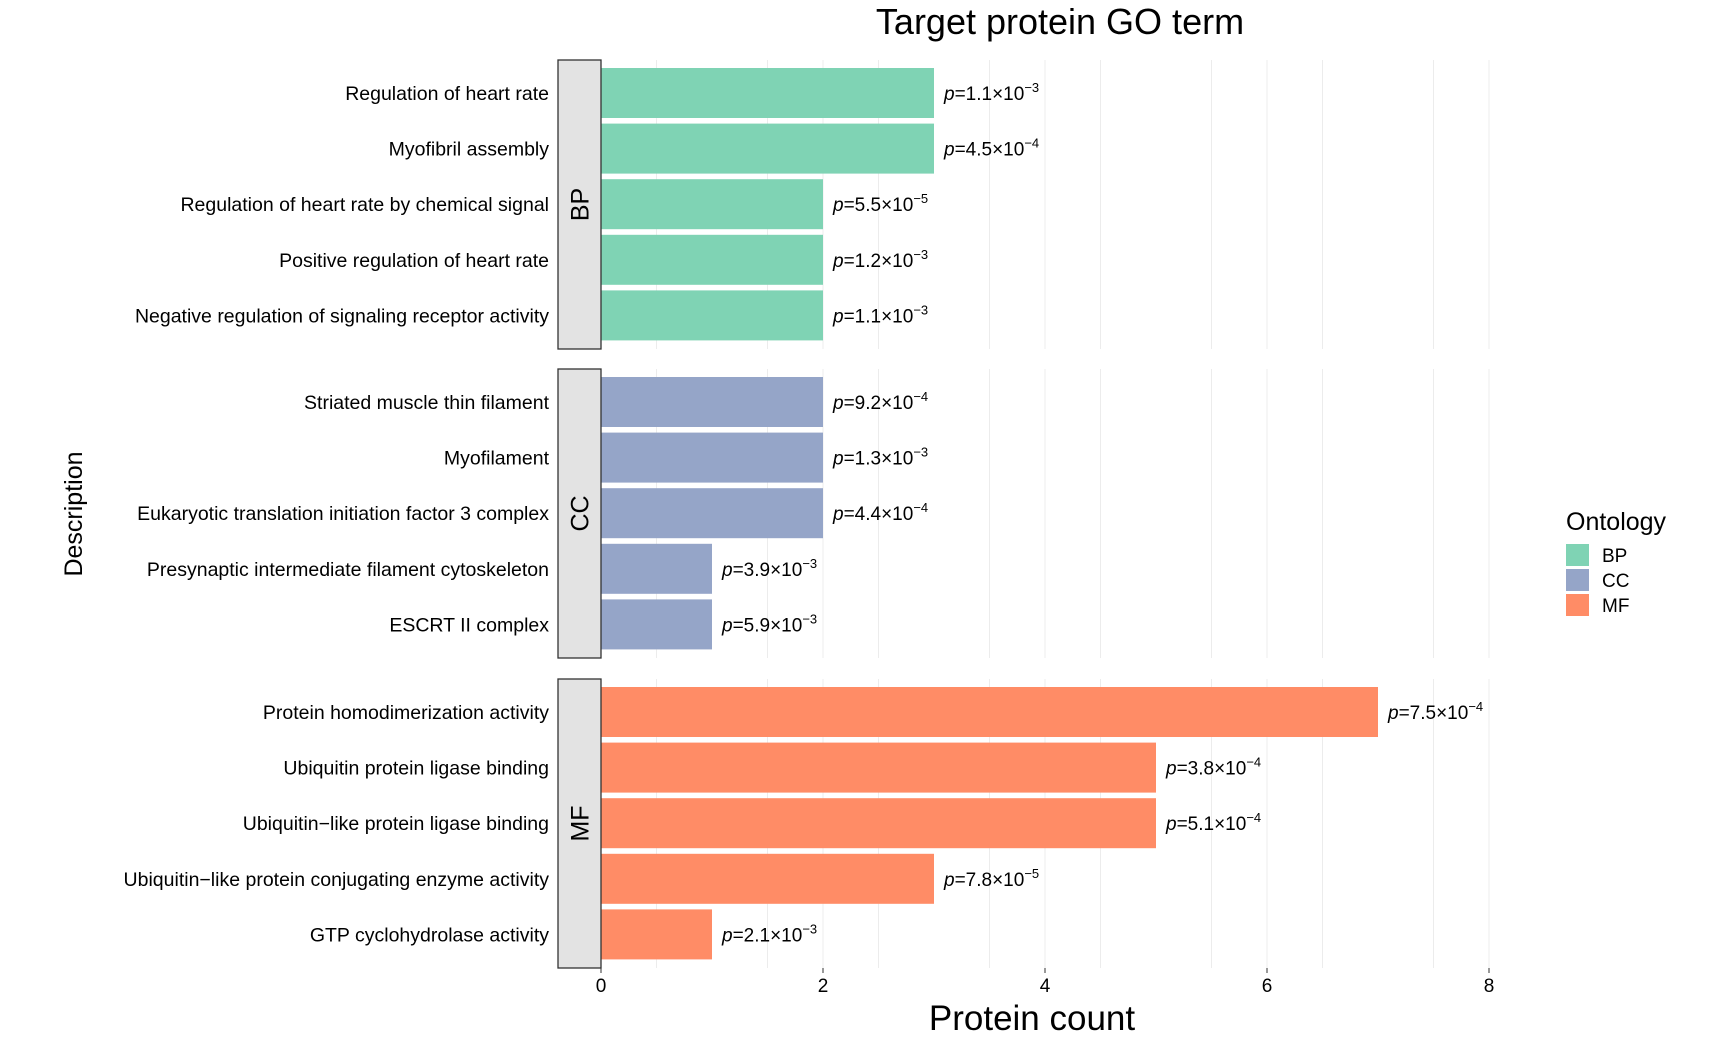 Image resolution: width=1730 pixels, height=1051 pixels. I want to click on category-label: ESCRT II complex, so click(469, 625).